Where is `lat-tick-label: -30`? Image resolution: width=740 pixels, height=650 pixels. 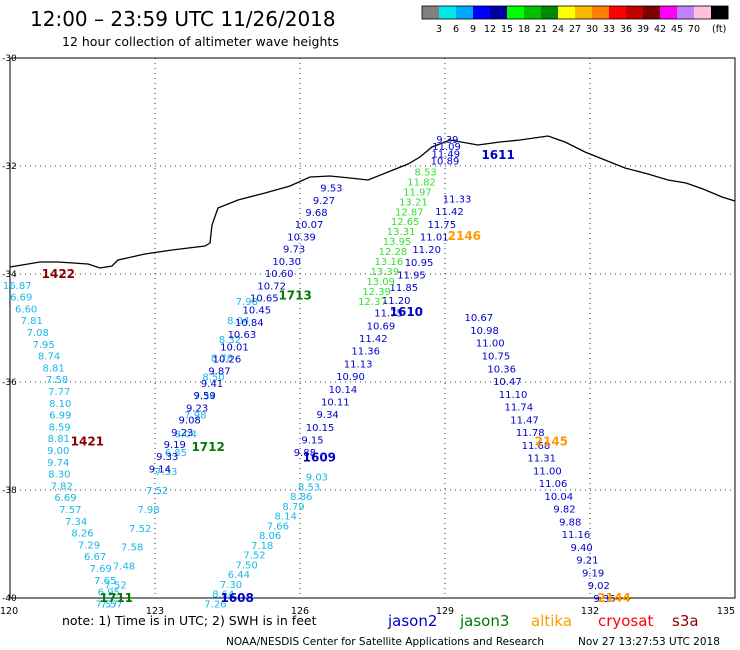
lat-tick-label: -30 is located at coordinates (9, 59).